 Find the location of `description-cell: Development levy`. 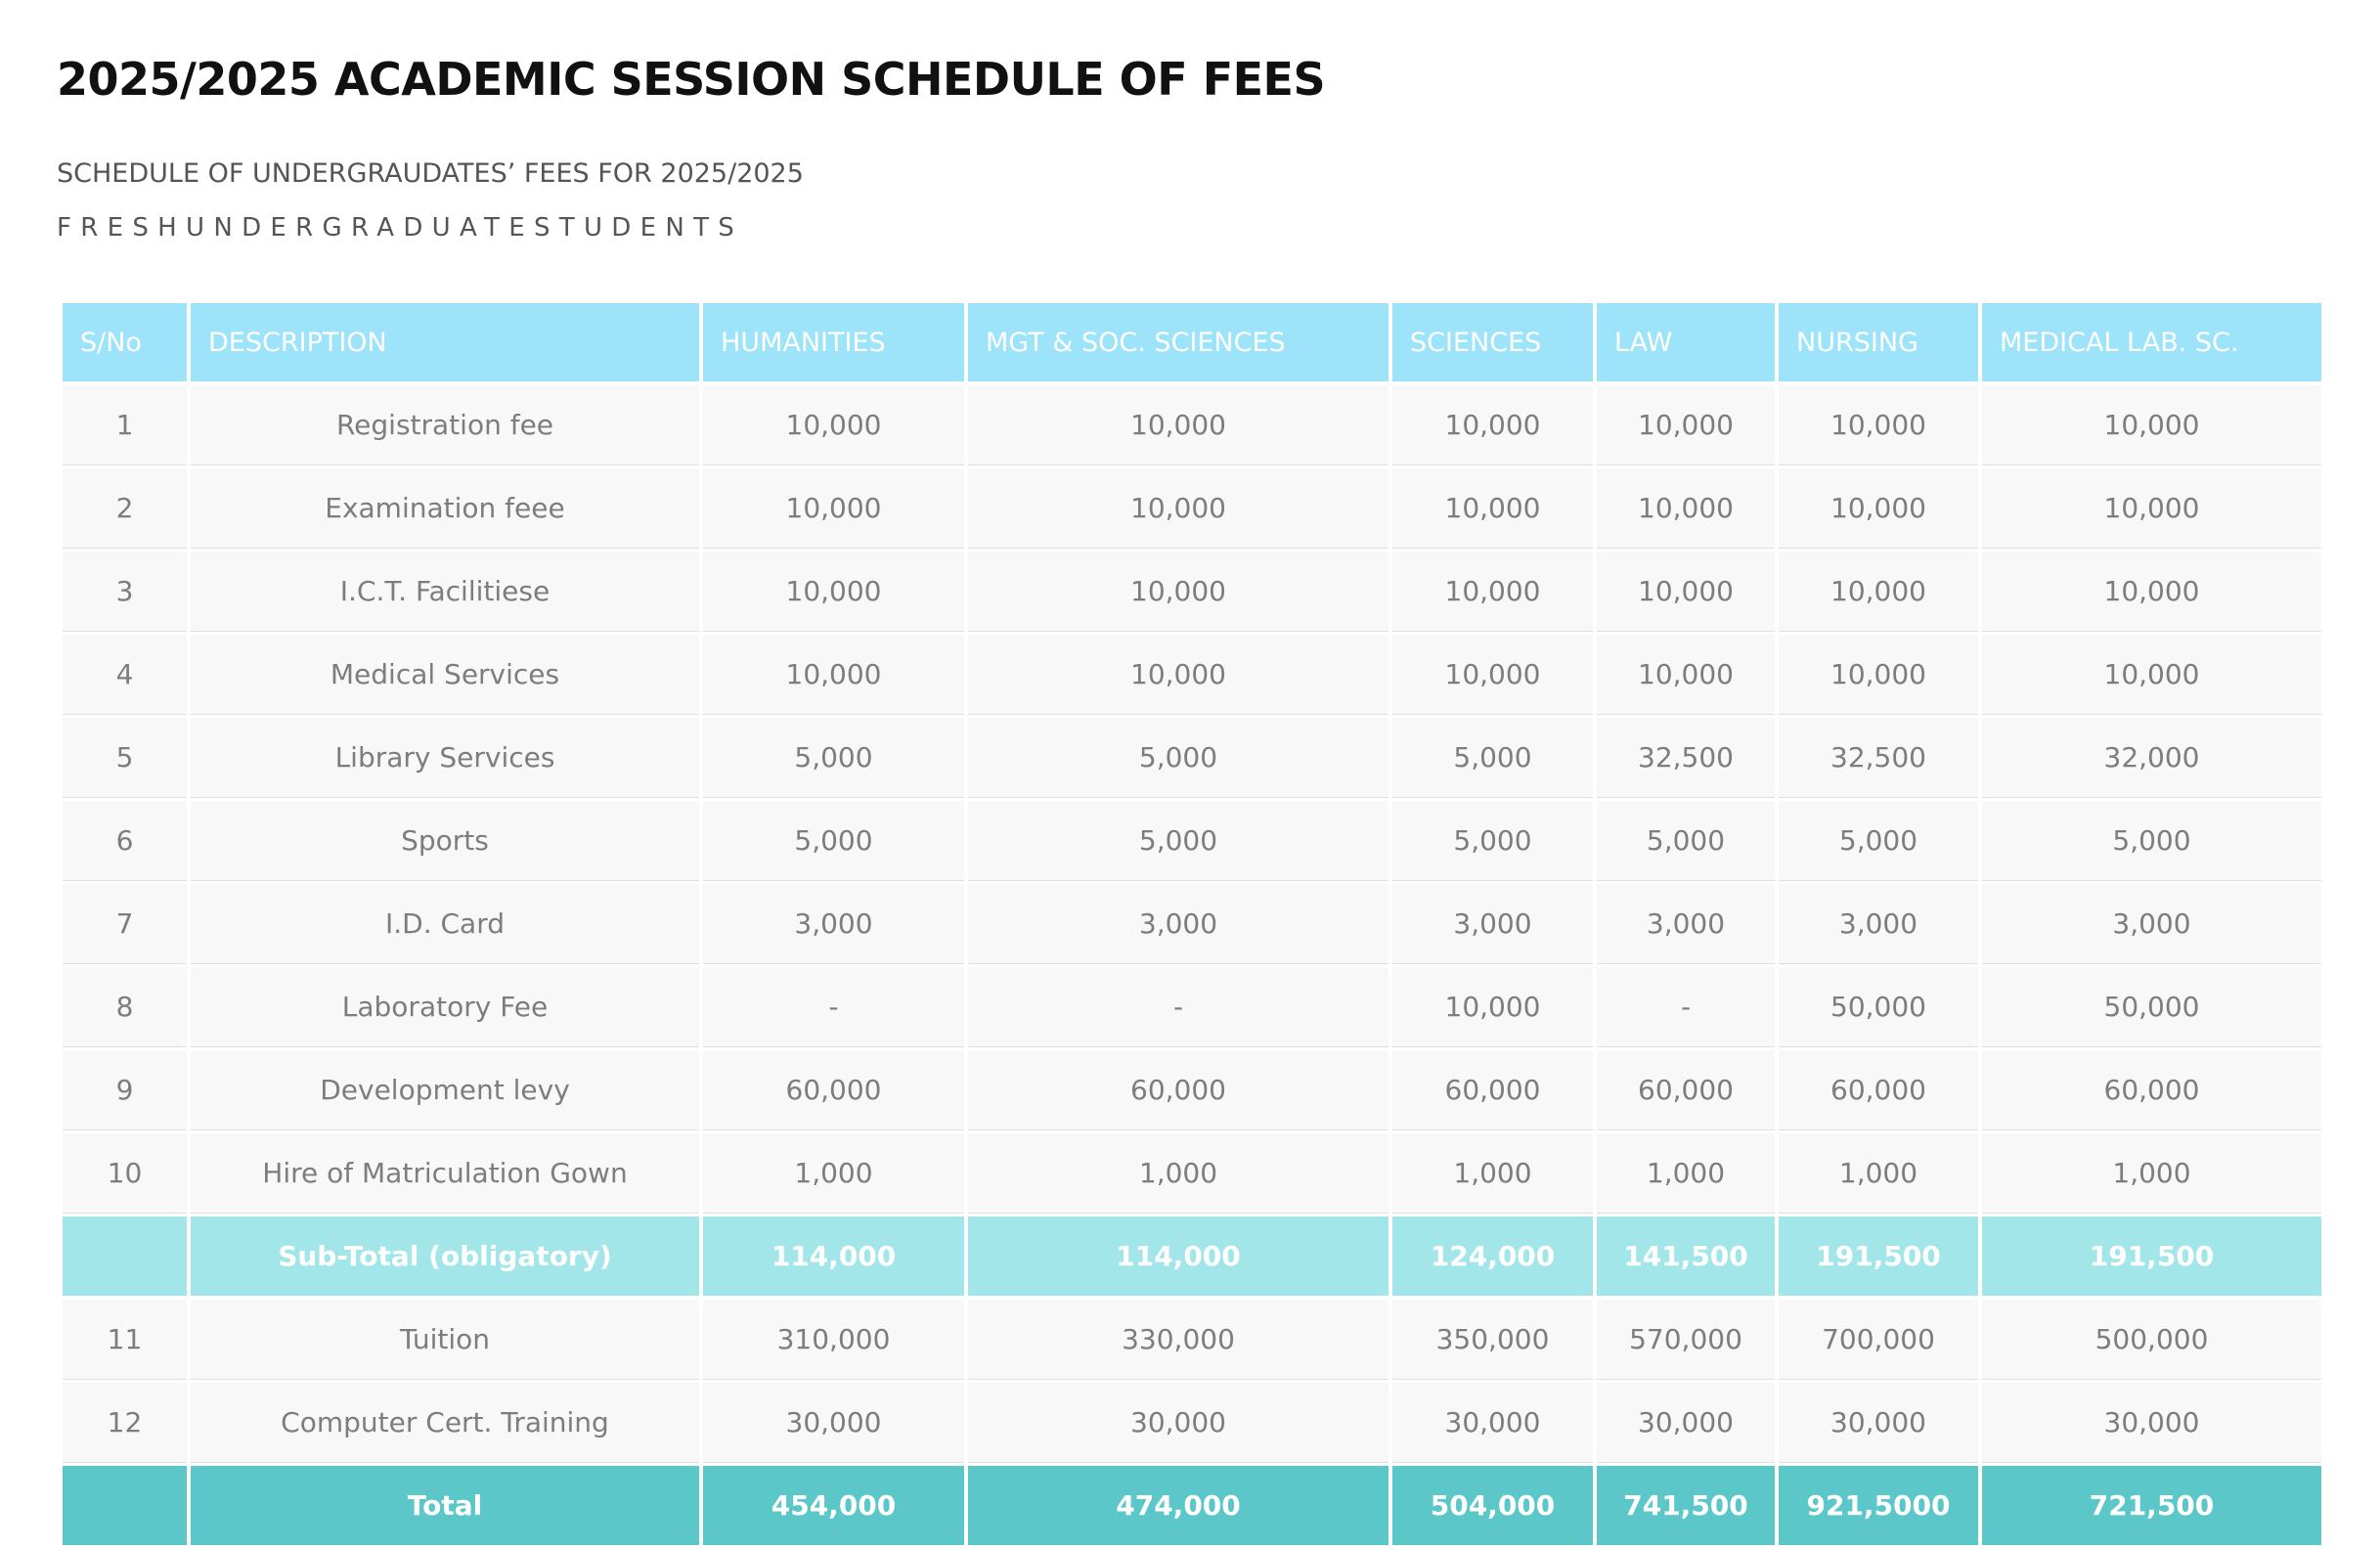

description-cell: Development levy is located at coordinates (445, 1089).